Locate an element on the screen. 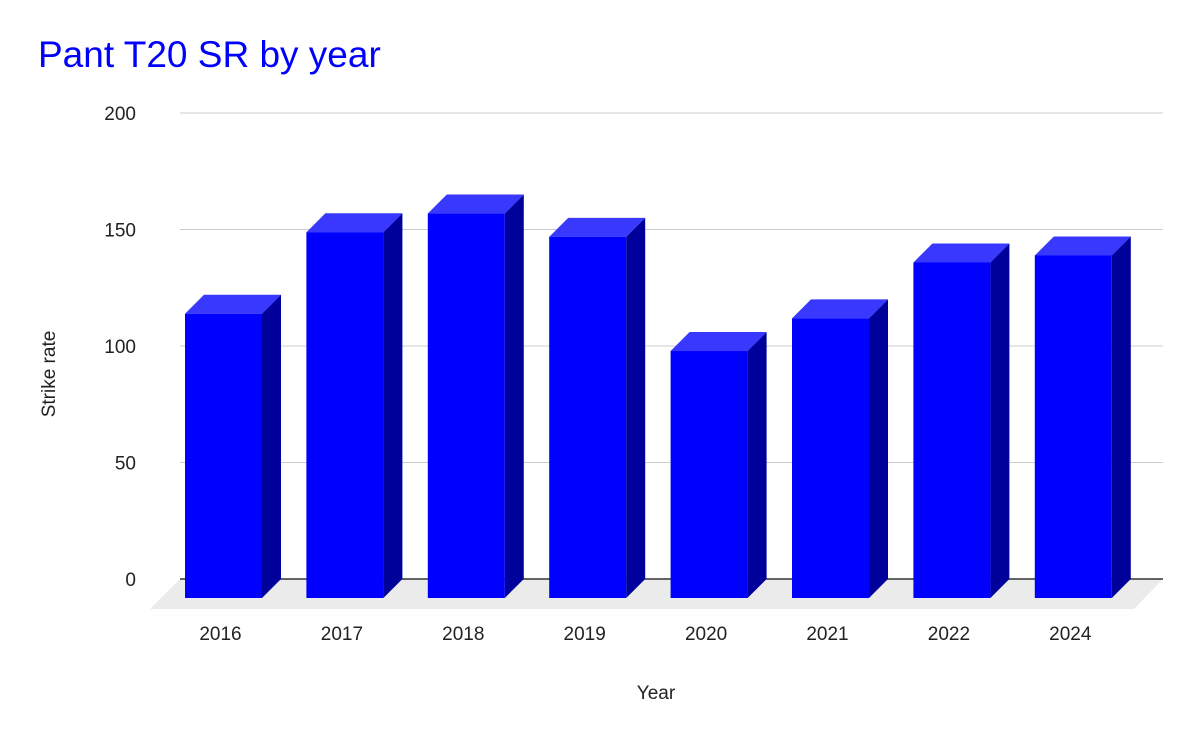 The width and height of the screenshot is (1200, 747). y-tick-label: 50 is located at coordinates (125, 464).